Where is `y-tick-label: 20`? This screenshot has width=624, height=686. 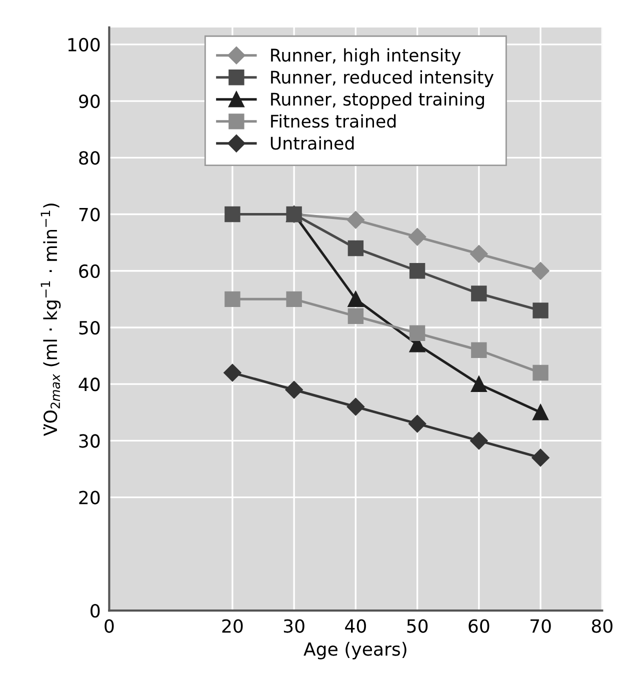
y-tick-label: 20 is located at coordinates (89, 497).